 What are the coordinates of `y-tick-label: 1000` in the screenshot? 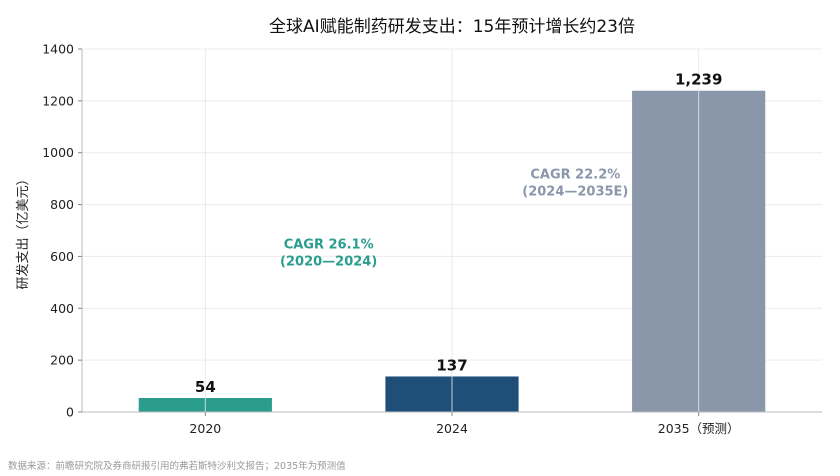 It's located at (58, 152).